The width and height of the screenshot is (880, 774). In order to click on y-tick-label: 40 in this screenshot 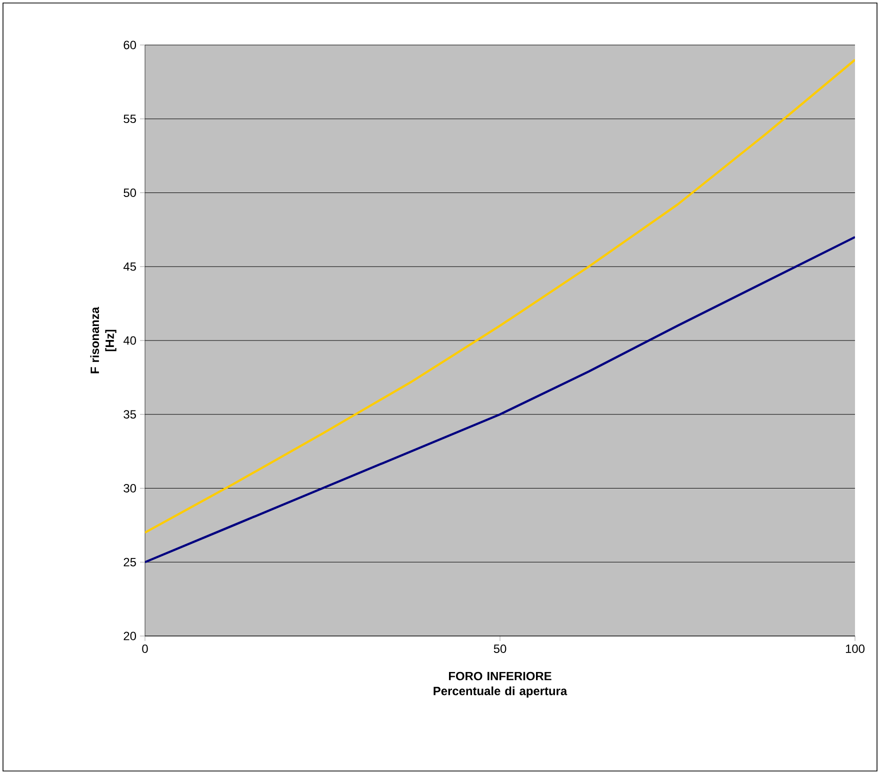, I will do `click(129, 340)`.